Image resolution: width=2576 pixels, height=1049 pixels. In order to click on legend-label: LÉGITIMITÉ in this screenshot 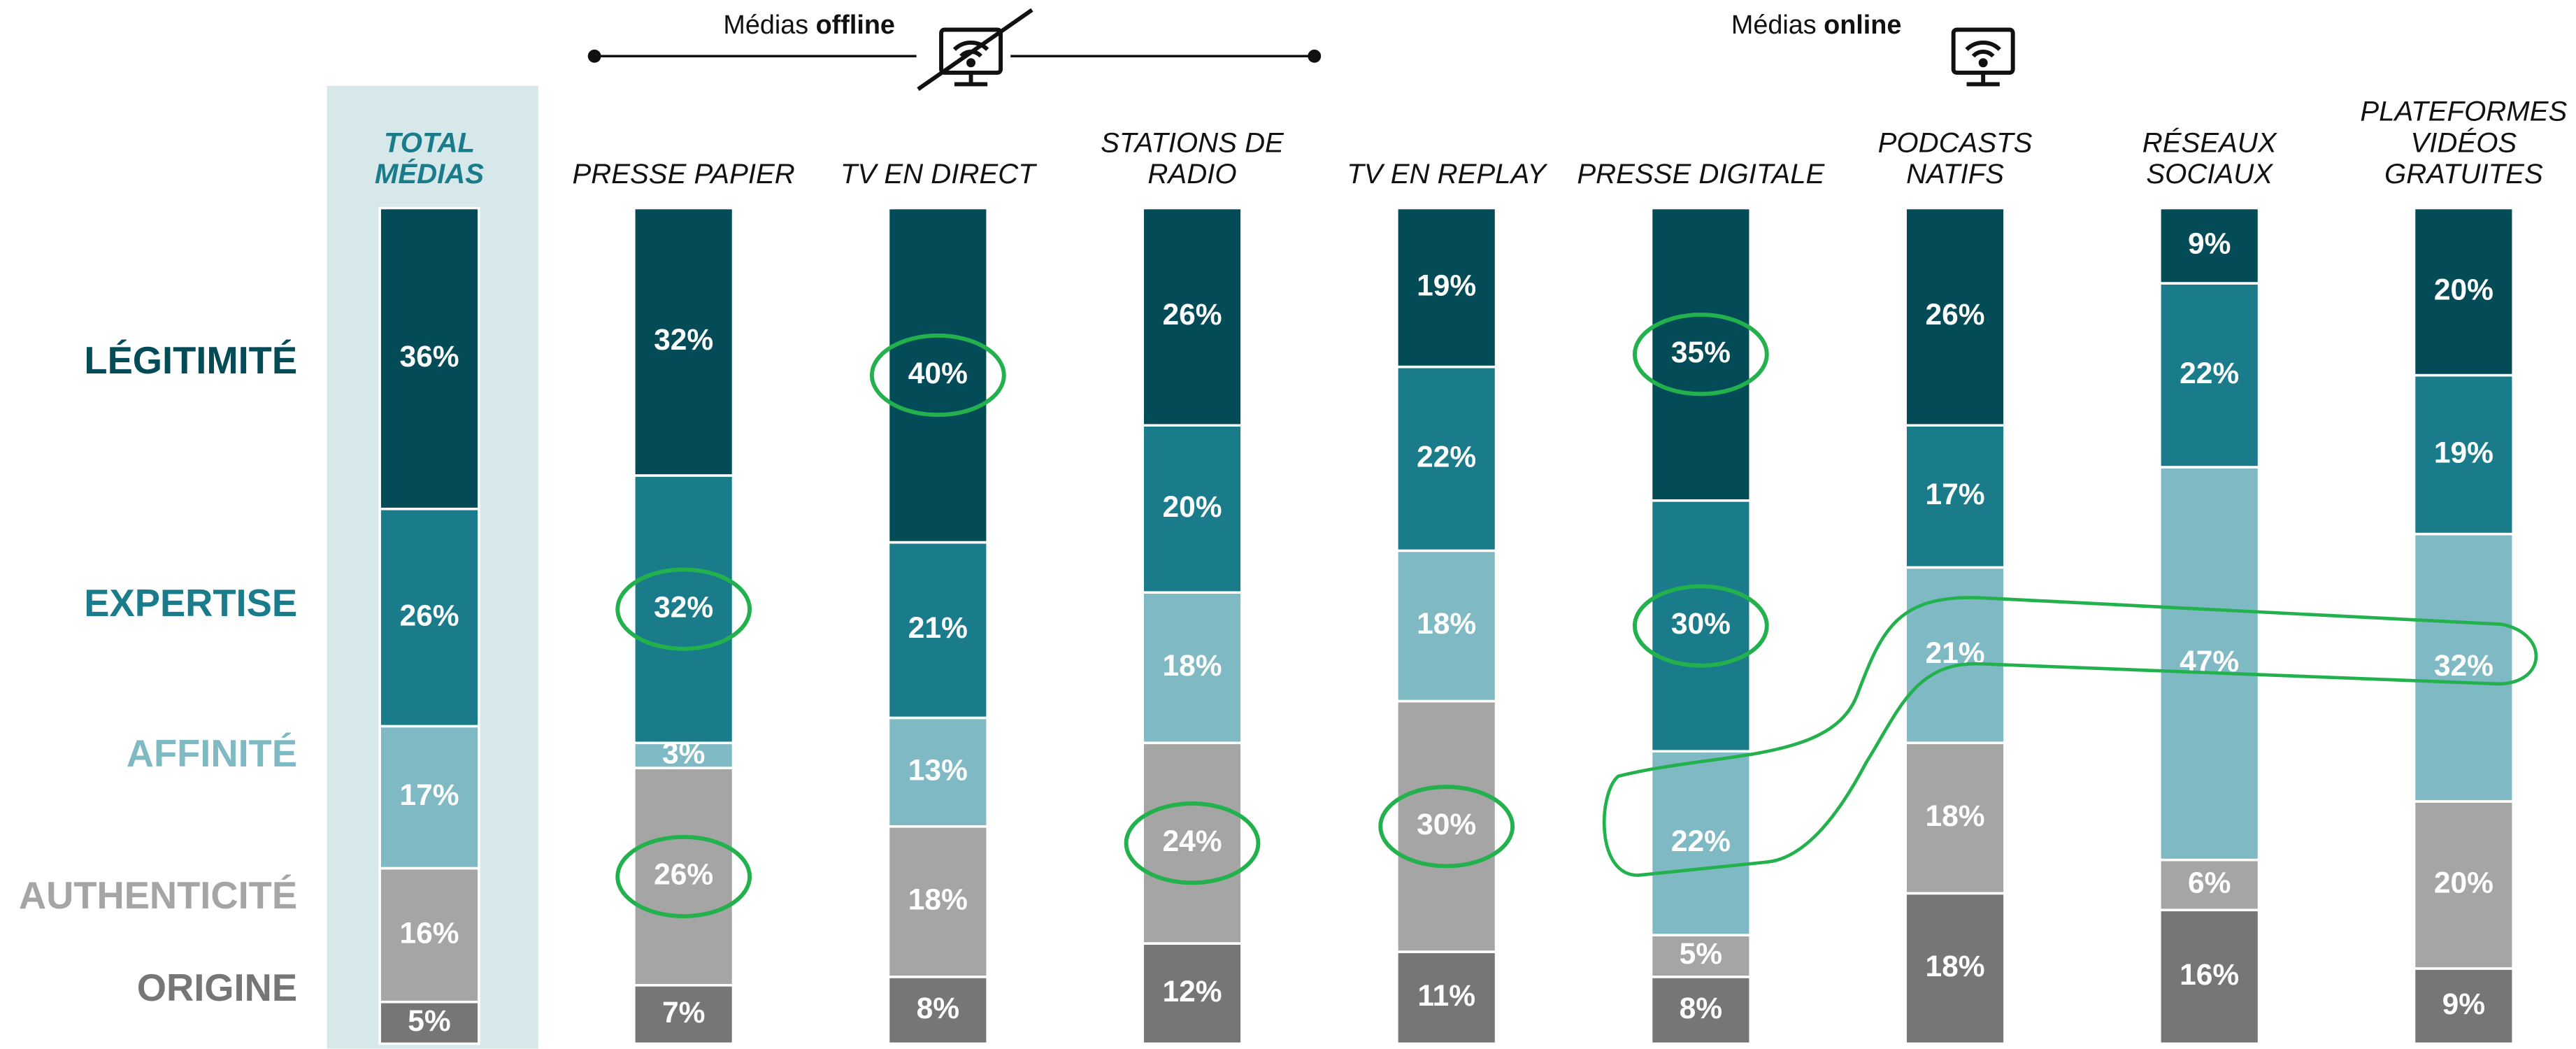, I will do `click(190, 360)`.